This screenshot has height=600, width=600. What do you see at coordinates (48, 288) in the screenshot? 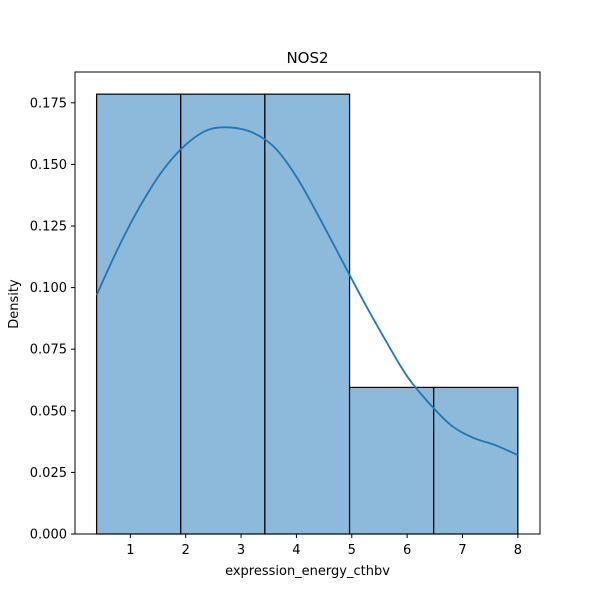
I see `y-tick-label: 0.100` at bounding box center [48, 288].